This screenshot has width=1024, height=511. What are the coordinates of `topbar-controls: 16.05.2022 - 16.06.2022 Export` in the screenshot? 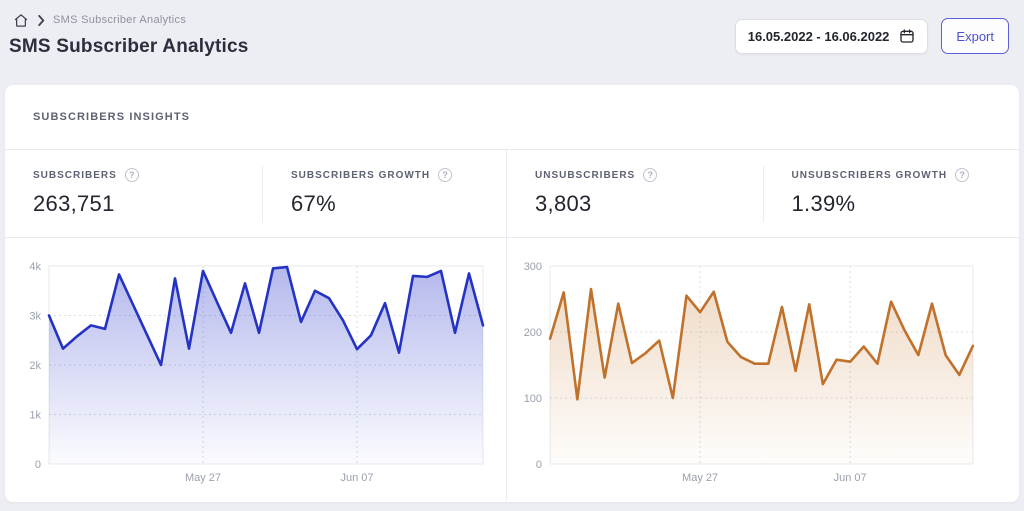 It's located at (871, 36).